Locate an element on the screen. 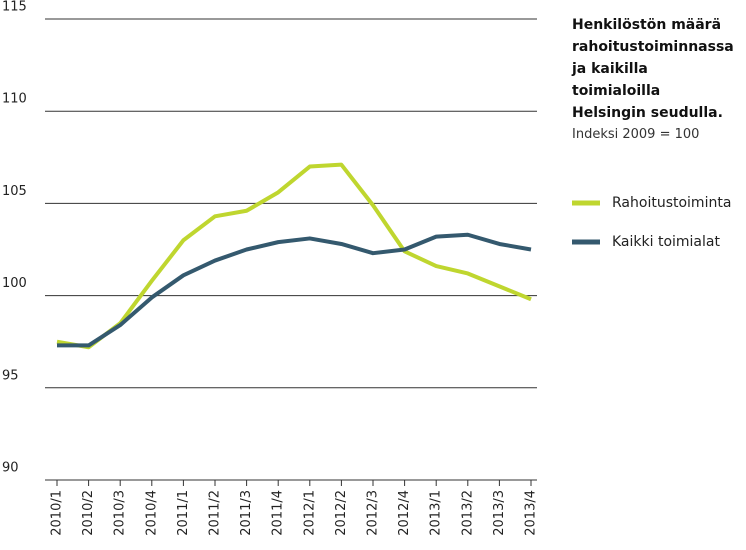 This screenshot has width=746, height=550. x-tick-label: 2012/3 is located at coordinates (373, 513).